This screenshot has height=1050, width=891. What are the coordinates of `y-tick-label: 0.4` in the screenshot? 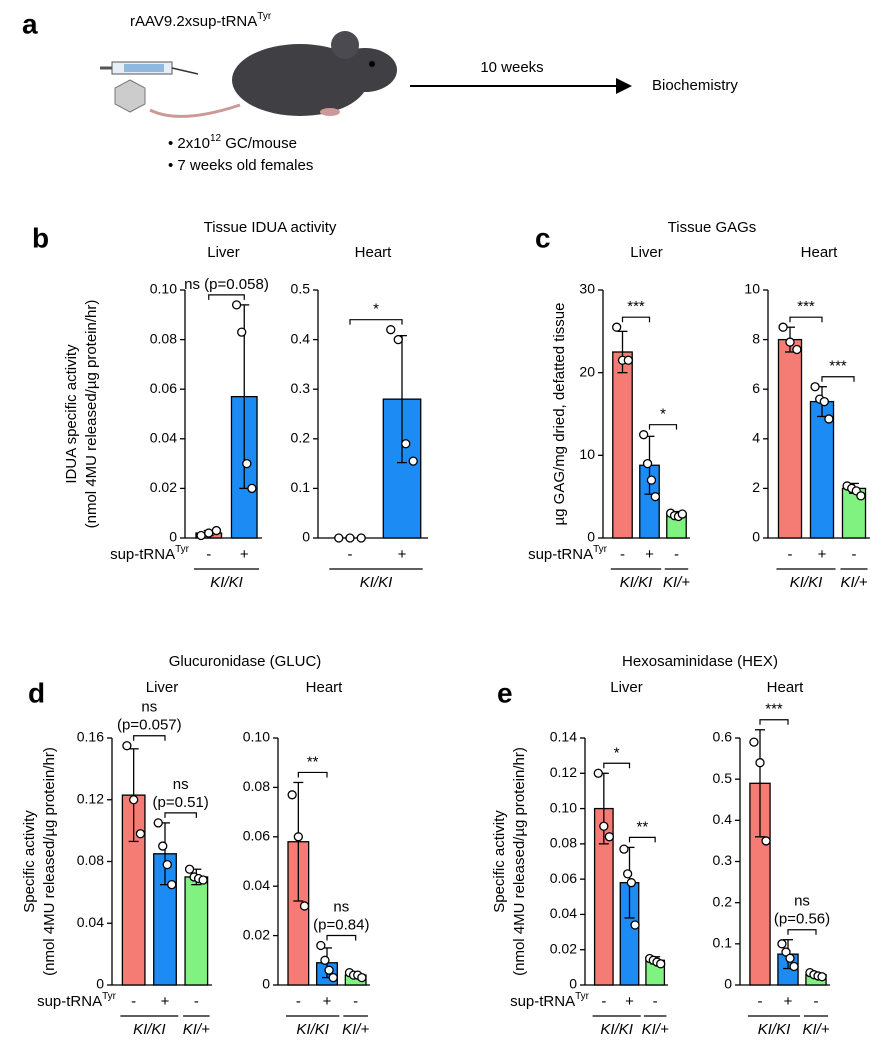 It's located at (723, 819).